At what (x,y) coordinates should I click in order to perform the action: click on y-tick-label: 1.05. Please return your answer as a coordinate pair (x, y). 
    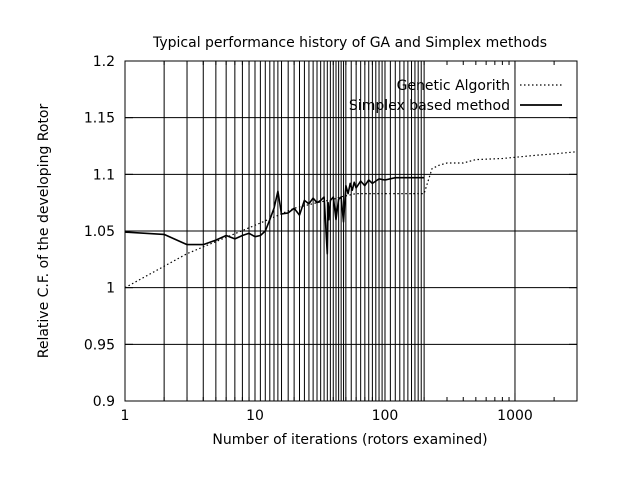
    Looking at the image, I should click on (99, 232).